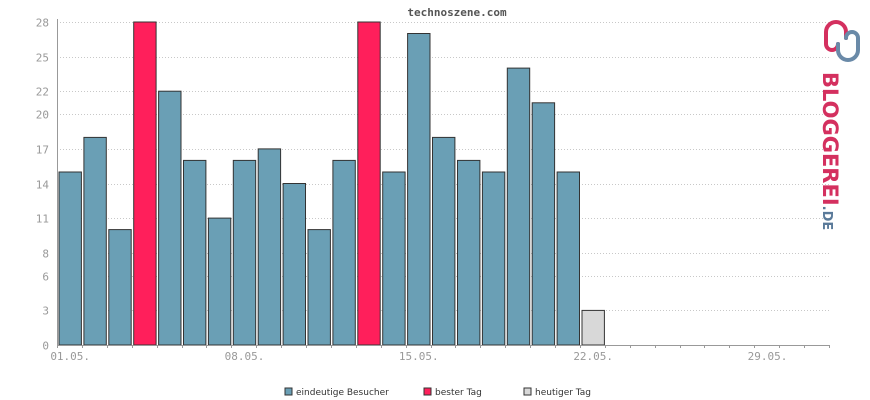  Describe the element at coordinates (593, 327) in the screenshot. I see `bar-today` at that location.